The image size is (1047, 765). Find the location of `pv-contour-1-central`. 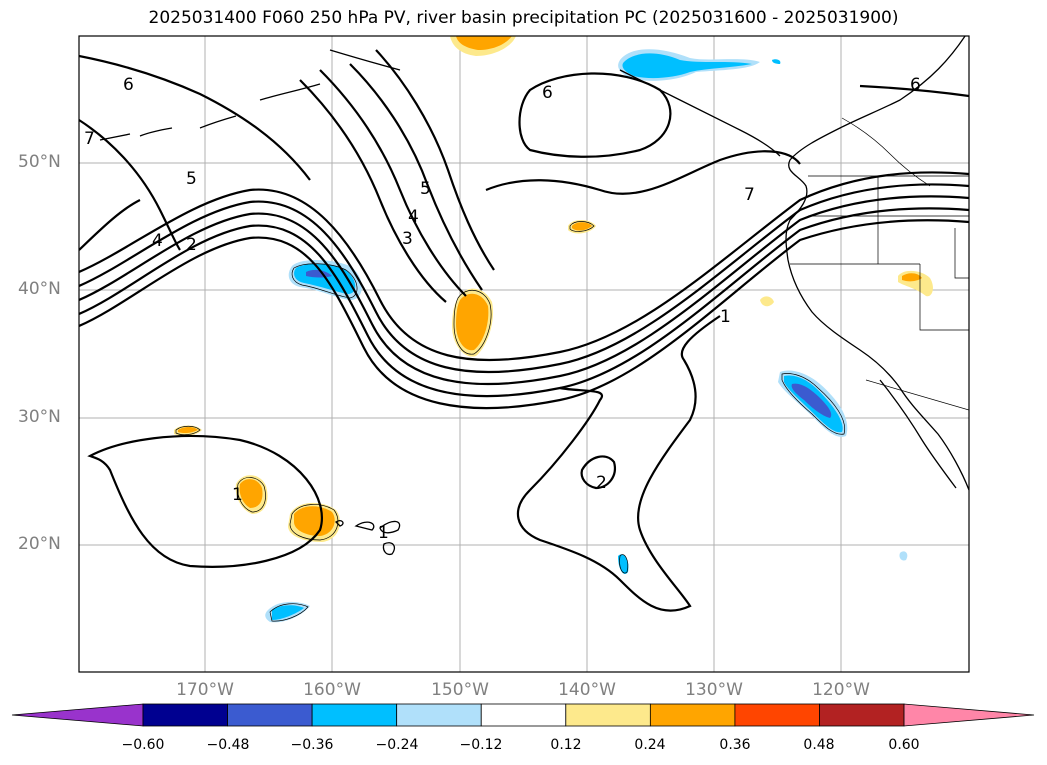

pv-contour-1-central is located at coordinates (618, 463).